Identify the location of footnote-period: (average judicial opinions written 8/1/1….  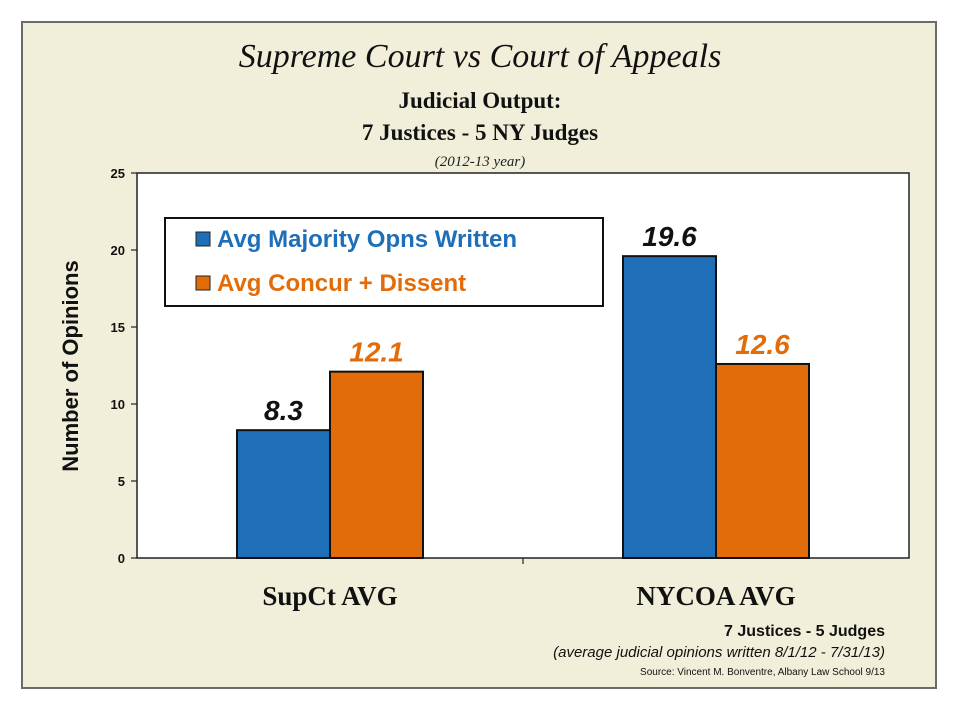
(719, 652).